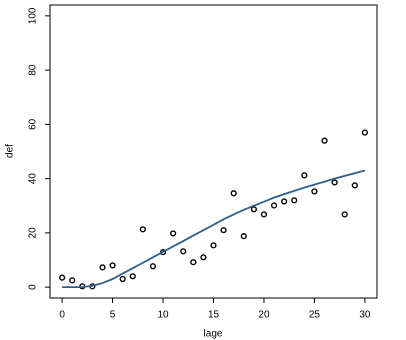 Image resolution: width=406 pixels, height=340 pixels. Describe the element at coordinates (62, 315) in the screenshot. I see `x-tick-label: 0` at that location.